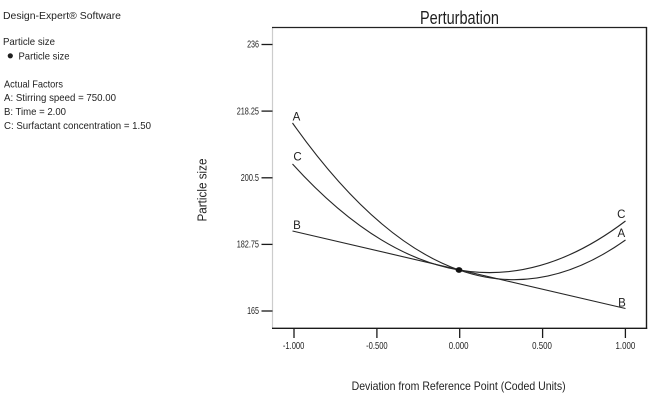 Image resolution: width=660 pixels, height=400 pixels. I want to click on svg-text: 218.25, so click(248, 111).